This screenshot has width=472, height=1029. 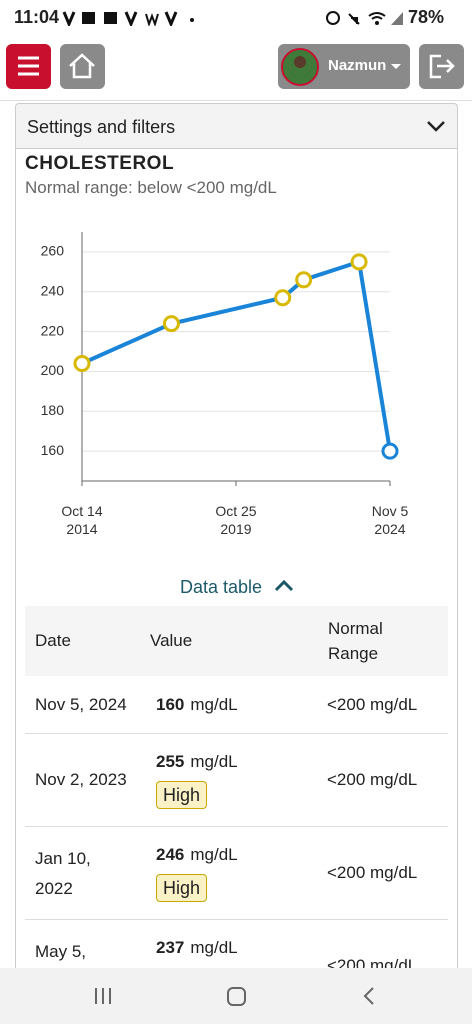 I want to click on app-header: Nazmun, so click(x=236, y=67).